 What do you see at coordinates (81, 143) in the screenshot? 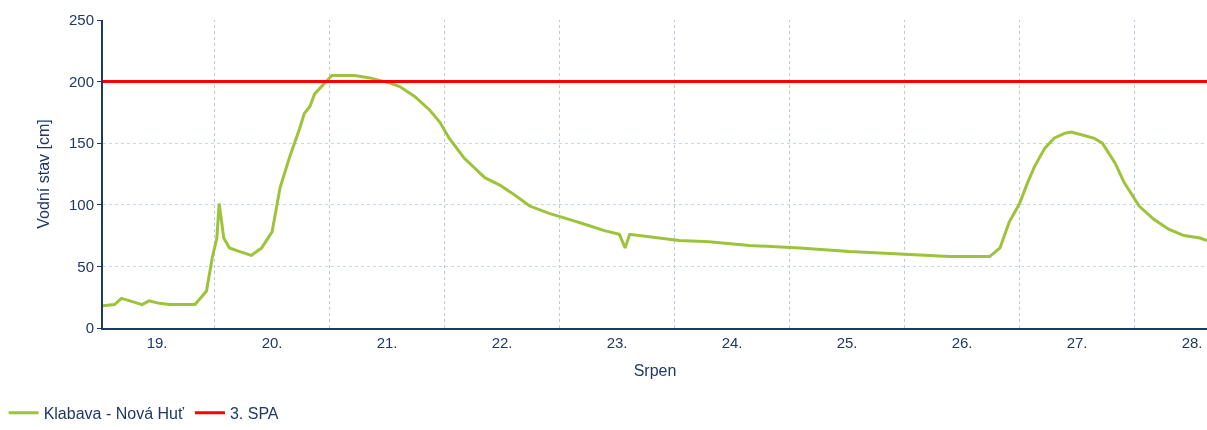
I see `y-tick-label: 150` at bounding box center [81, 143].